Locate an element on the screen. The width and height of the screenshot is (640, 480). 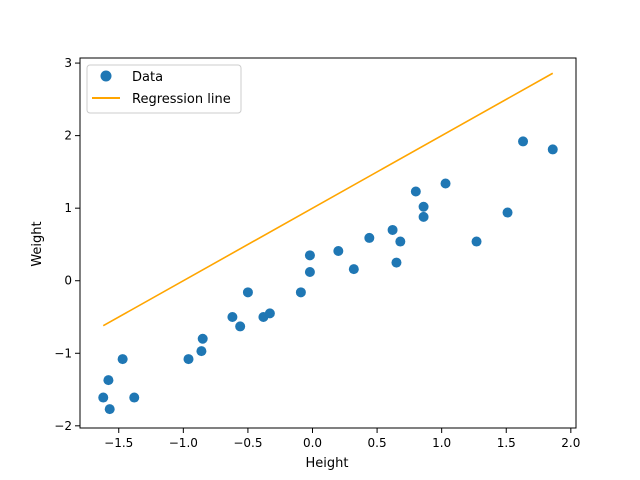
legend-data-marker is located at coordinates (106, 76).